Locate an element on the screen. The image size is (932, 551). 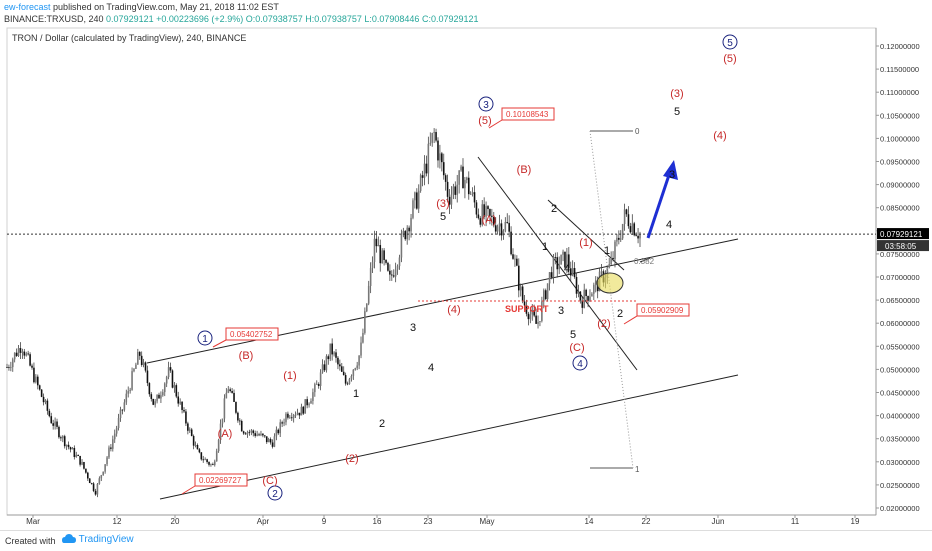
wave-num-5c: 5 is located at coordinates (677, 112).